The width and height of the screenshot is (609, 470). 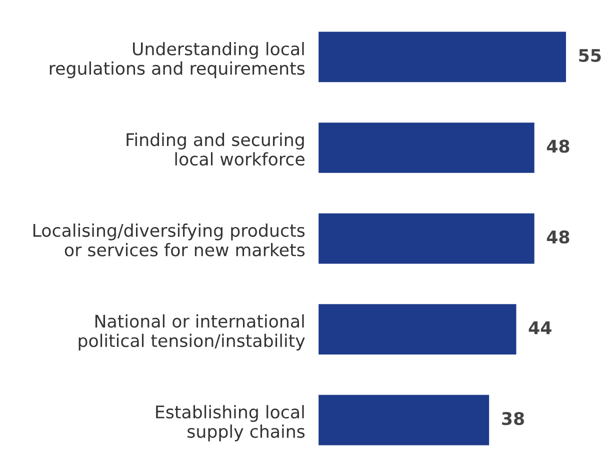 I want to click on y-tick-label: Localising/diversifying products or services for new markets, so click(x=169, y=240).